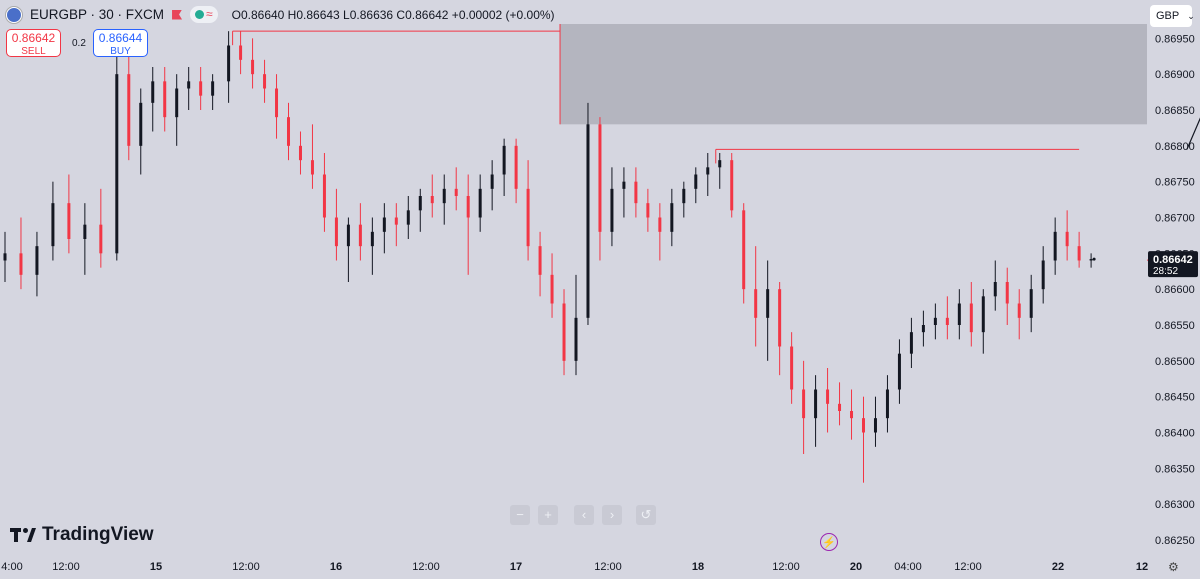 The height and width of the screenshot is (579, 1200). What do you see at coordinates (573, 567) in the screenshot?
I see `time-axis` at bounding box center [573, 567].